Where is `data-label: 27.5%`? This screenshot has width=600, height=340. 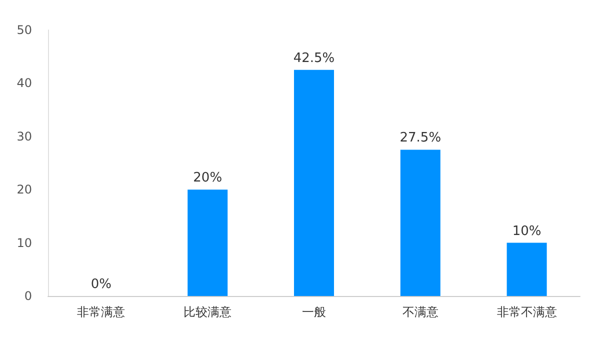
data-label: 27.5% is located at coordinates (421, 138).